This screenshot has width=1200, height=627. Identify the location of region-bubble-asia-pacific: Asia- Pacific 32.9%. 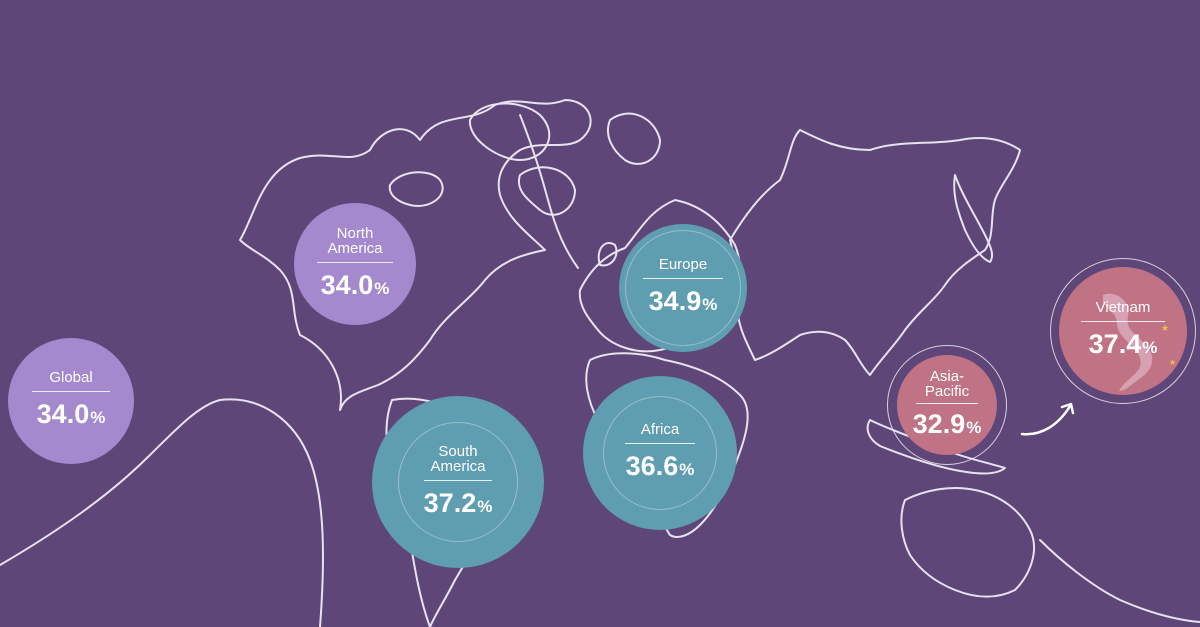
(947, 405).